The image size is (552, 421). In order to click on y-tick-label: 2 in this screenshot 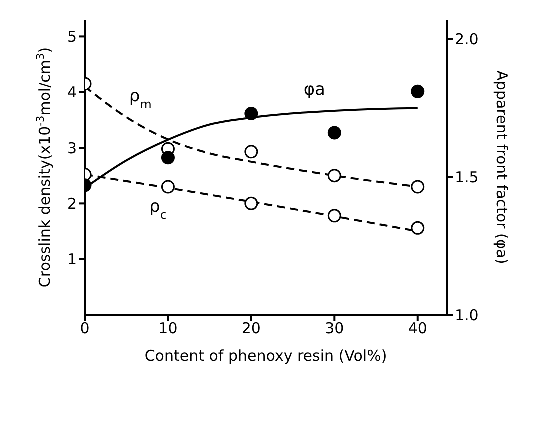, I will do `click(72, 204)`.